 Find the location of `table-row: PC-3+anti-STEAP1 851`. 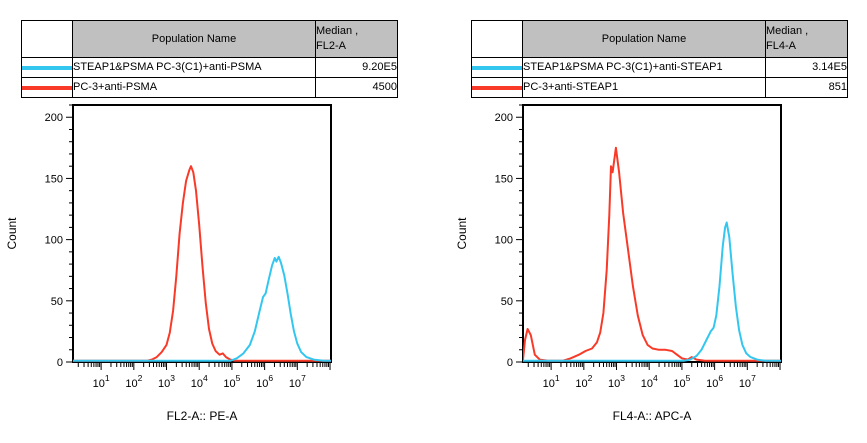

table-row: PC-3+anti-STEAP1 851 is located at coordinates (659, 87).